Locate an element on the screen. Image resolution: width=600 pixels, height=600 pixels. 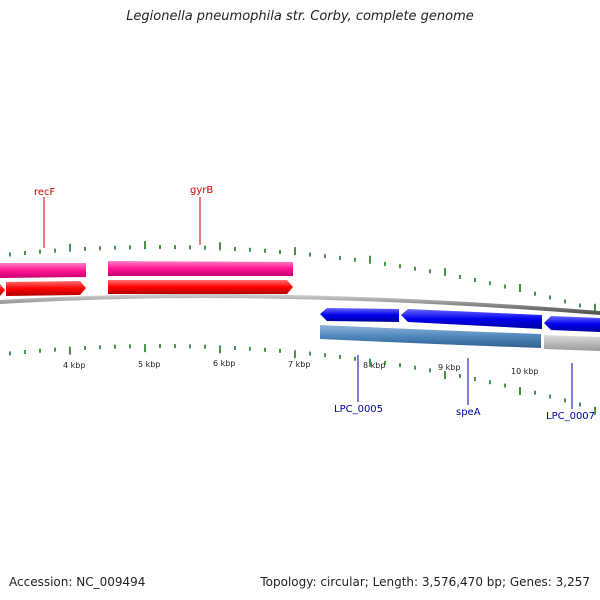
gene-arrow-left-partial is located at coordinates (2, 290).